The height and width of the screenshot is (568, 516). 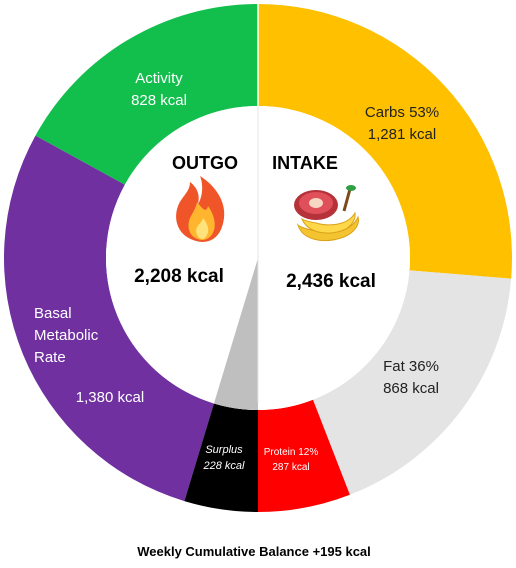 What do you see at coordinates (66, 335) in the screenshot?
I see `bmr-name-line-2: Metabolic` at bounding box center [66, 335].